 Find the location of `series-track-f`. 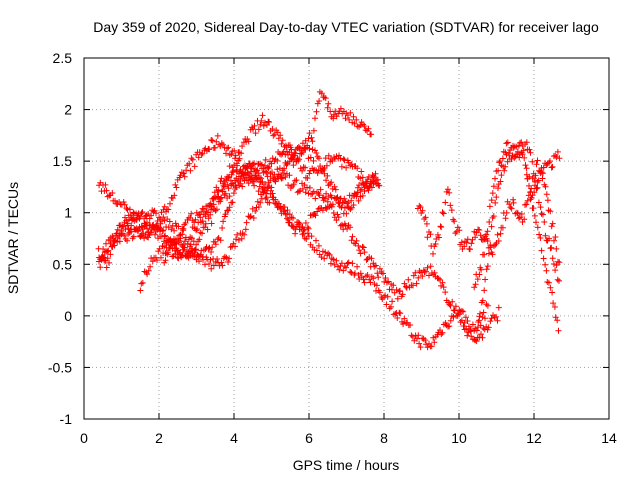

series-track-f is located at coordinates (271, 214).